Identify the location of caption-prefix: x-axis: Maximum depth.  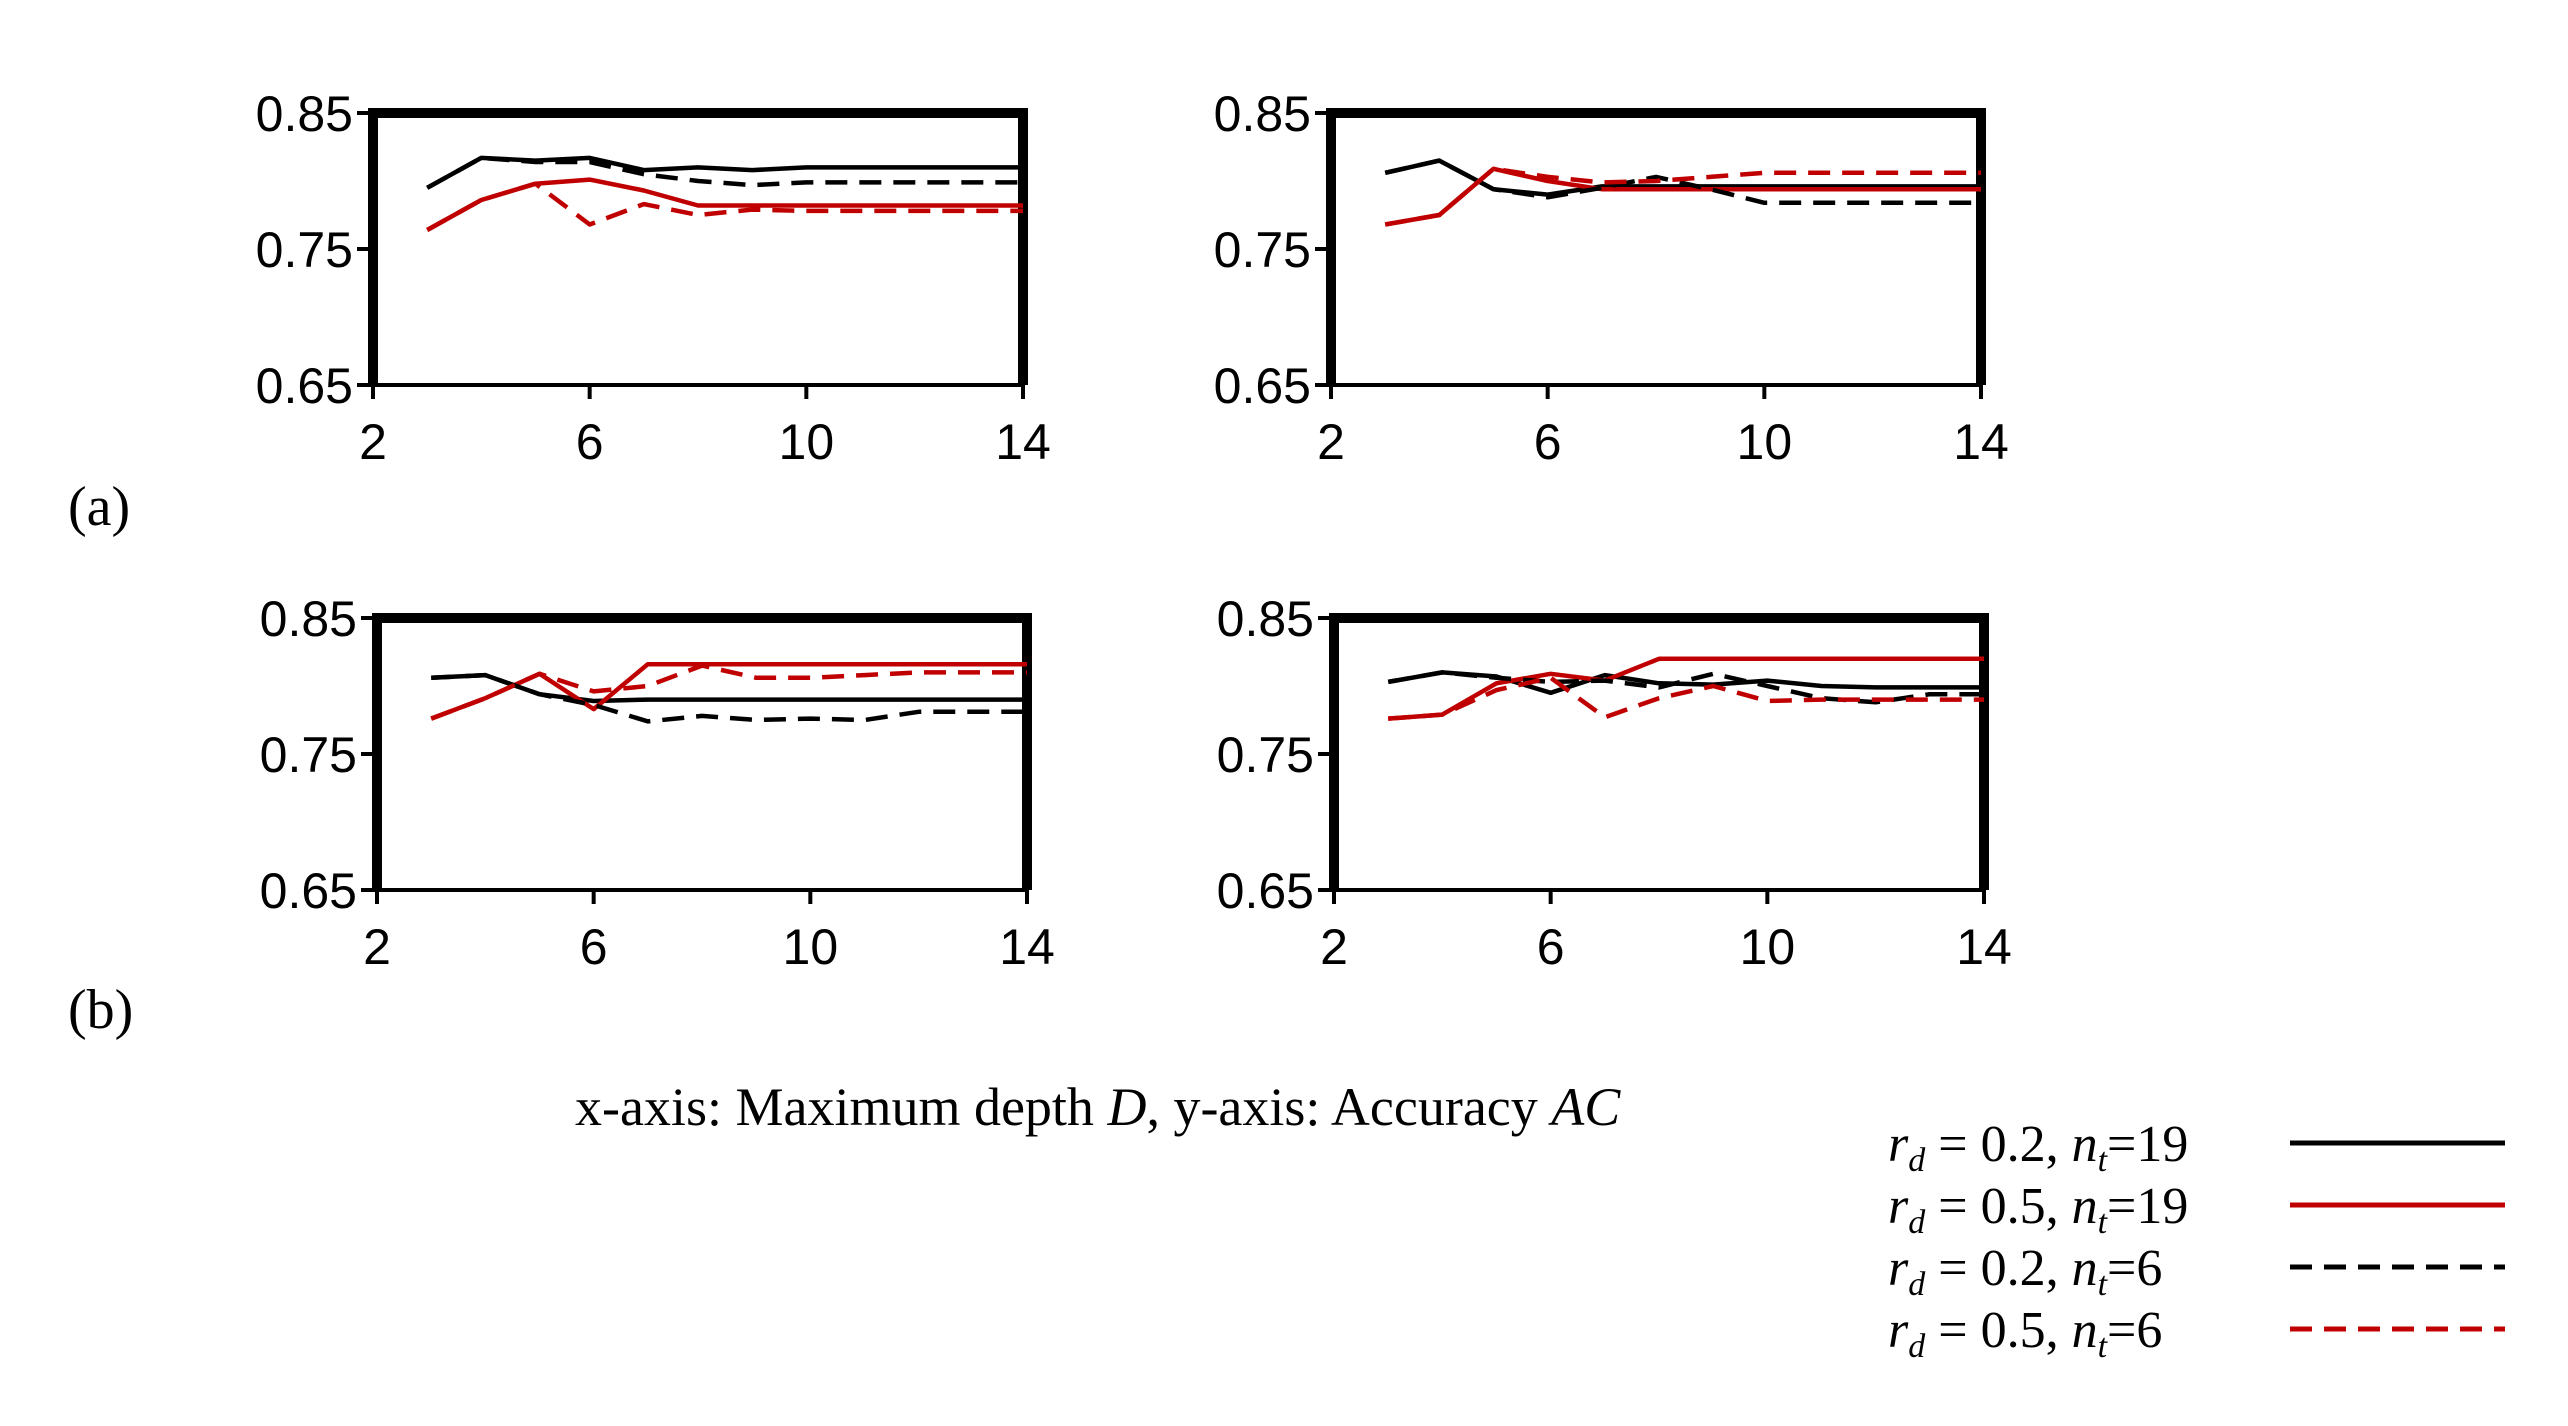
(841, 1107).